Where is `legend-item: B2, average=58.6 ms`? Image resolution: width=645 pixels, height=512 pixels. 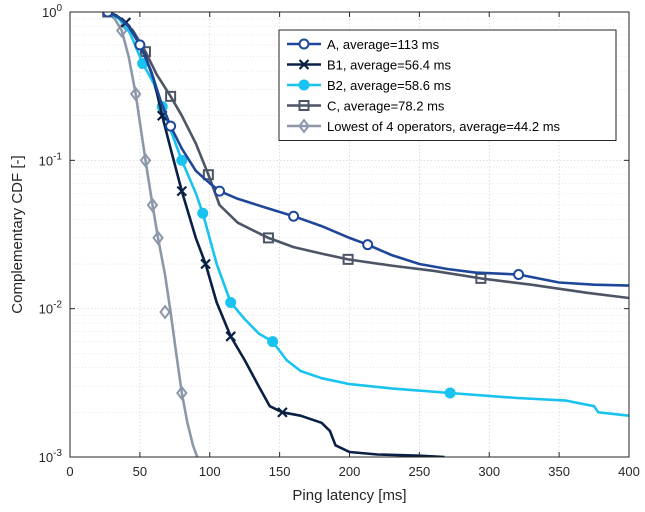 legend-item: B2, average=58.6 ms is located at coordinates (369, 85).